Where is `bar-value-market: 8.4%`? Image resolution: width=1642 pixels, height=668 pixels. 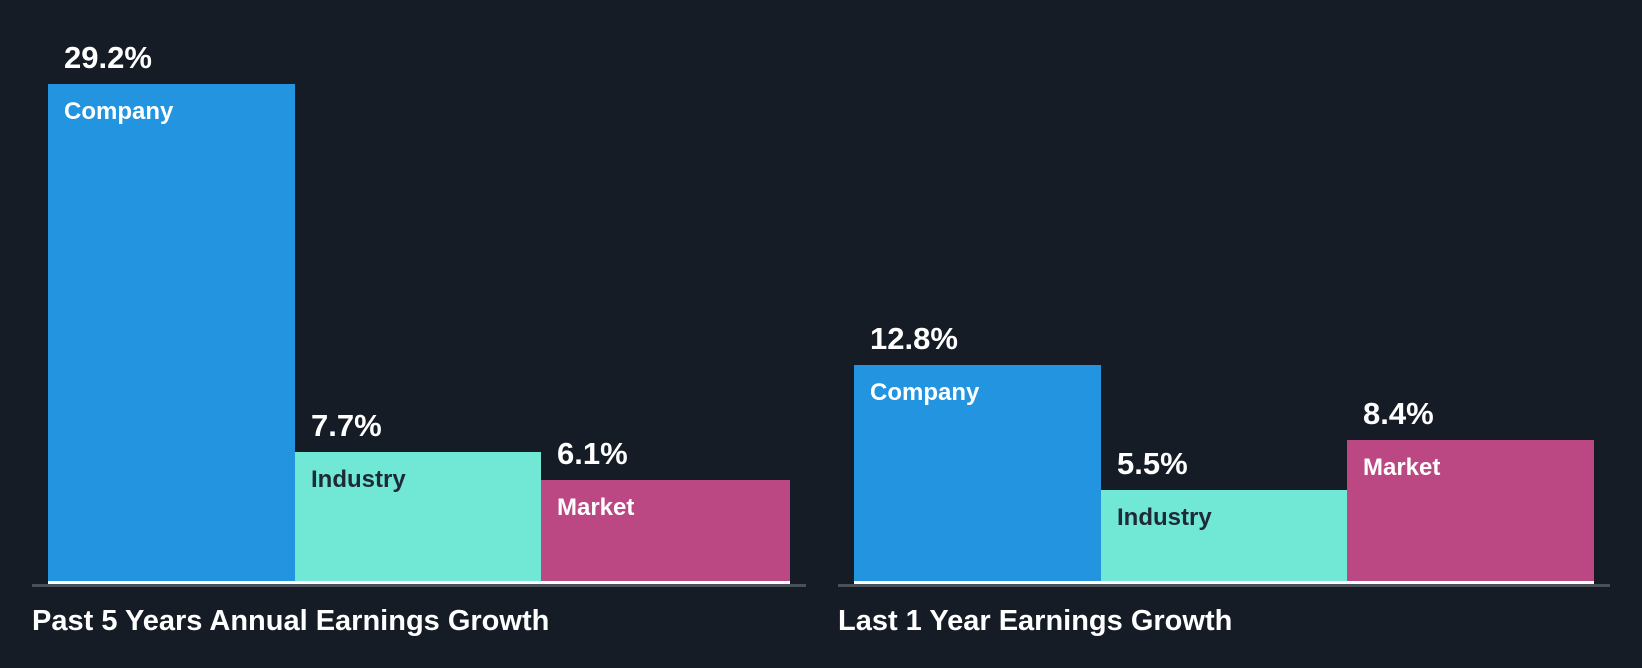
bar-value-market: 8.4% is located at coordinates (1398, 414).